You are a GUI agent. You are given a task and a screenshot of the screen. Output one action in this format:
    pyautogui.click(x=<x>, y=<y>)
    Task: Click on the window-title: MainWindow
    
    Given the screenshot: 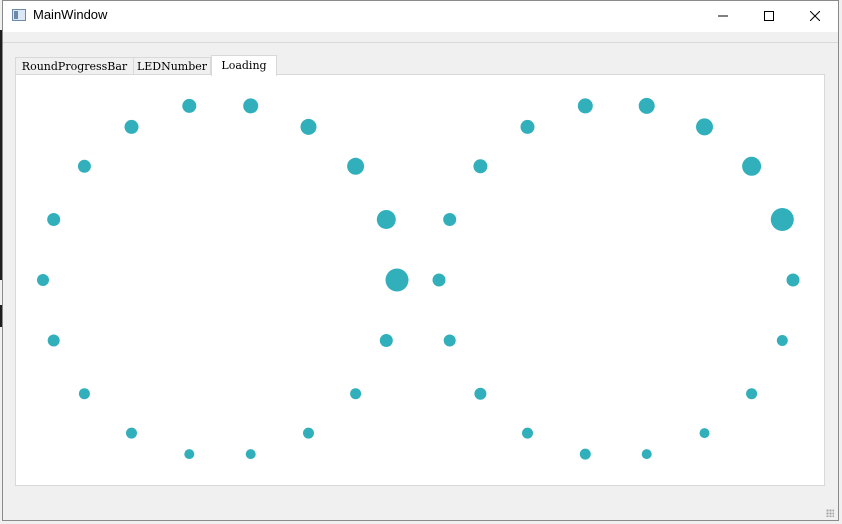 What is the action you would take?
    pyautogui.click(x=70, y=14)
    